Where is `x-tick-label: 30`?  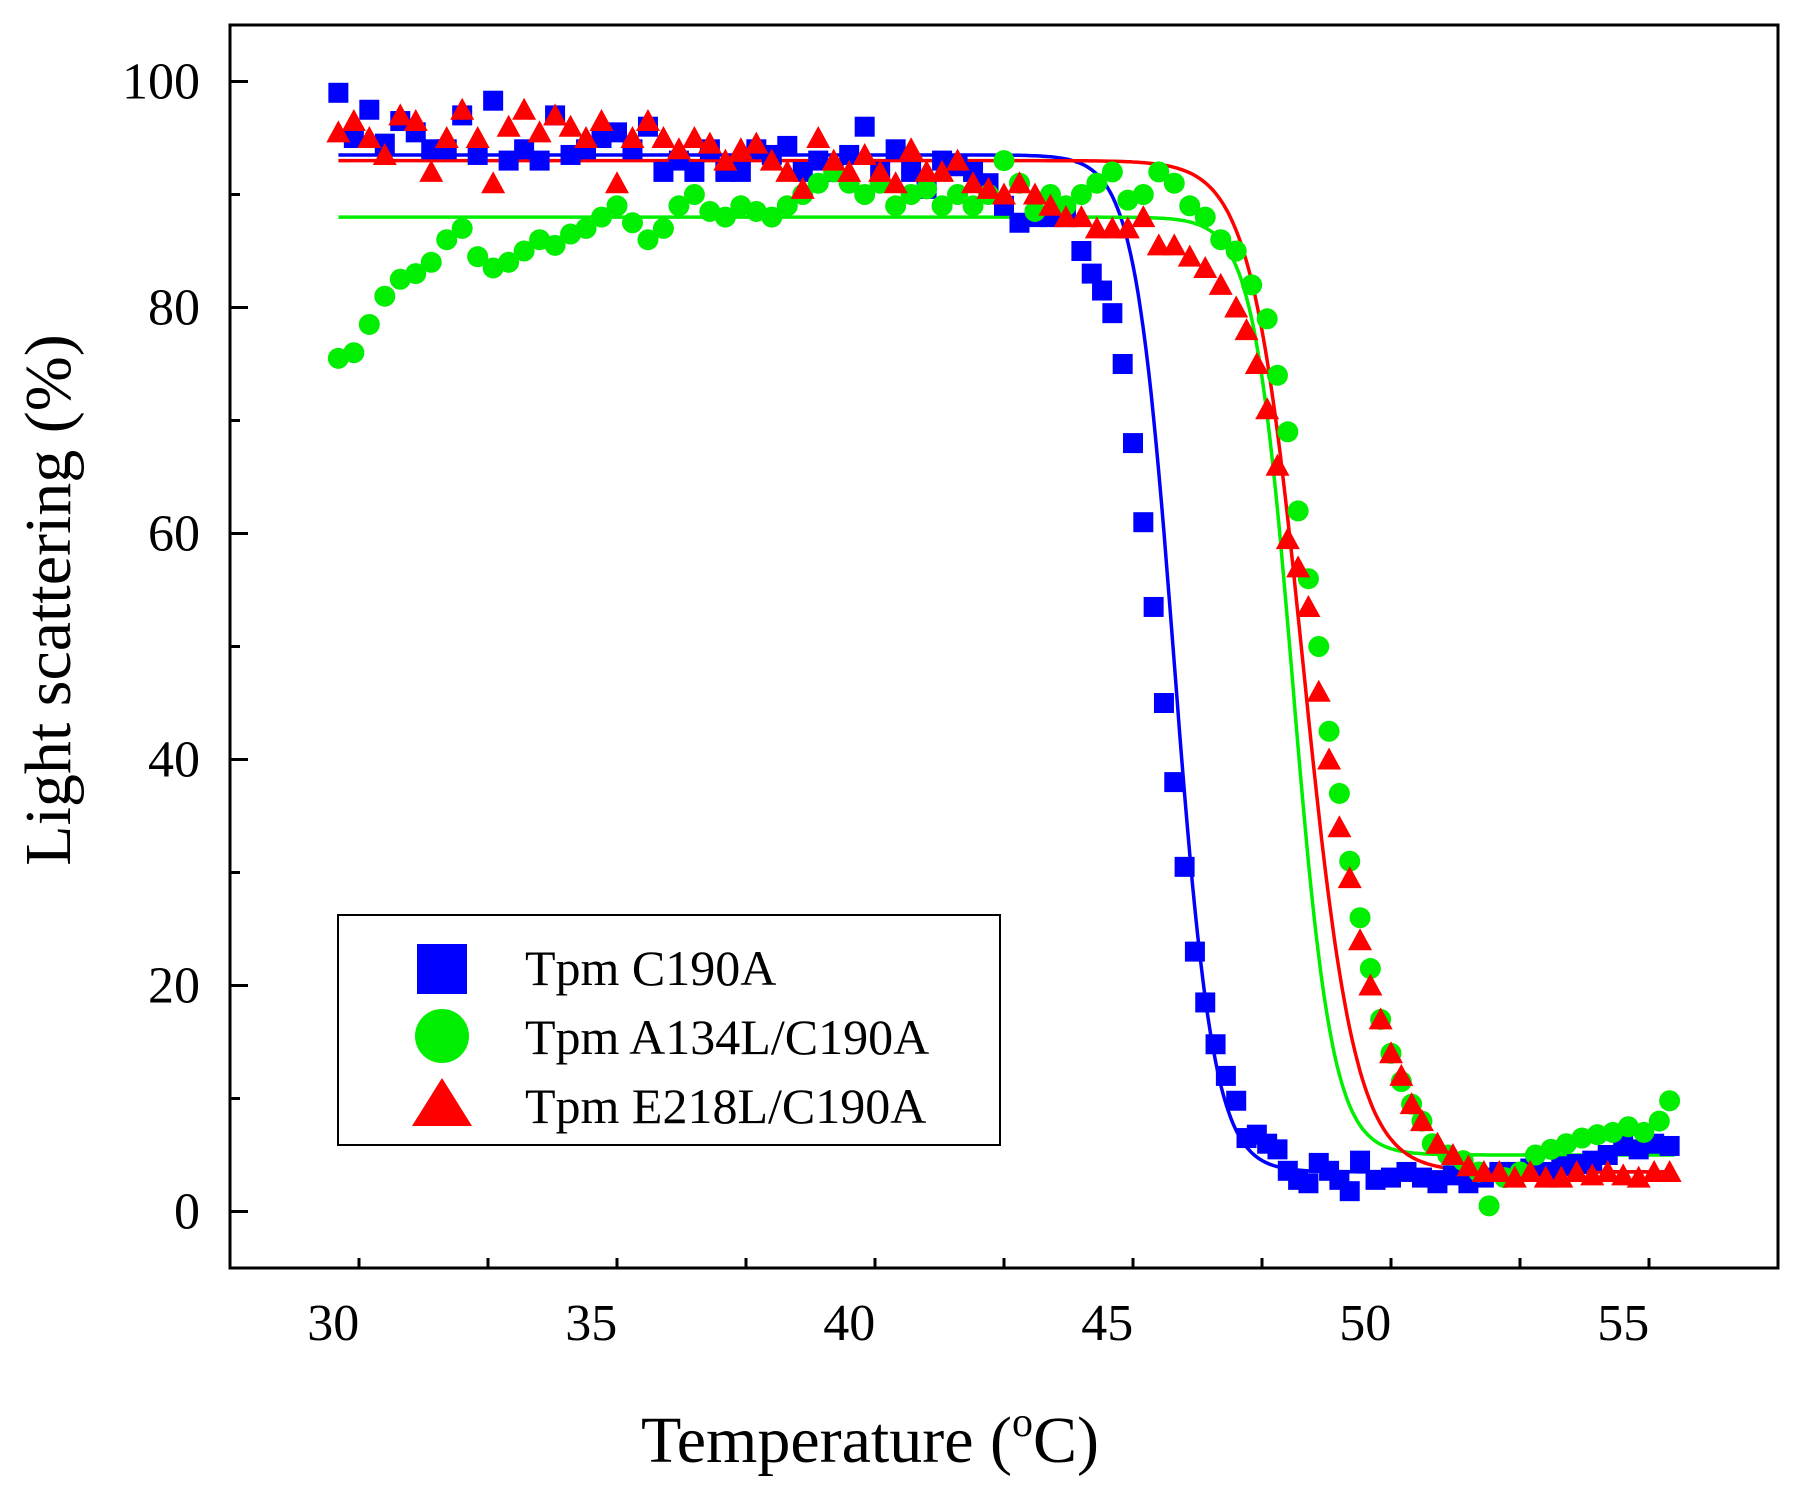
x-tick-label: 30 is located at coordinates (333, 1323).